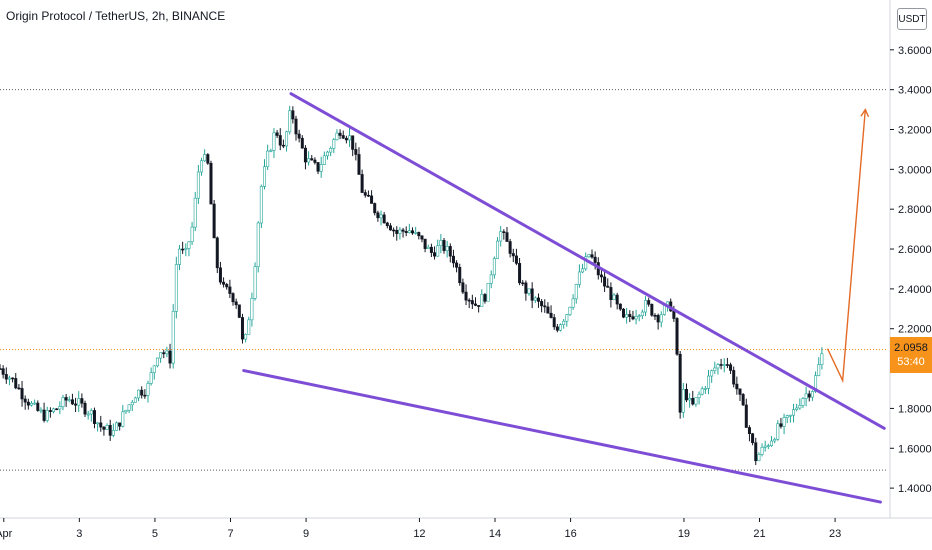 The width and height of the screenshot is (932, 550). What do you see at coordinates (915, 91) in the screenshot?
I see `y-tick-label: 3.4000` at bounding box center [915, 91].